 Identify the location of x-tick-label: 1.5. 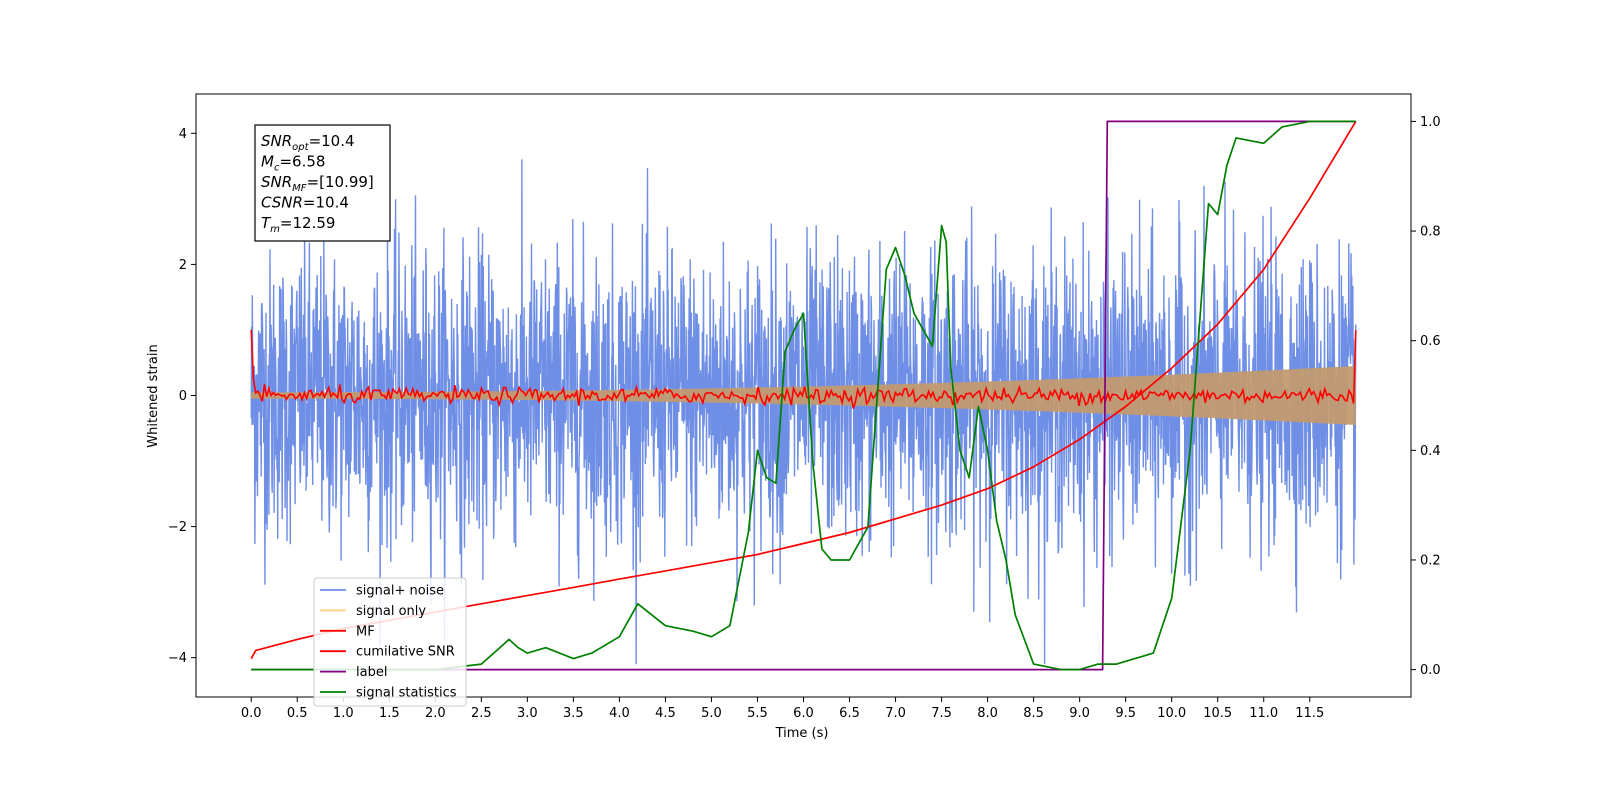
(389, 713).